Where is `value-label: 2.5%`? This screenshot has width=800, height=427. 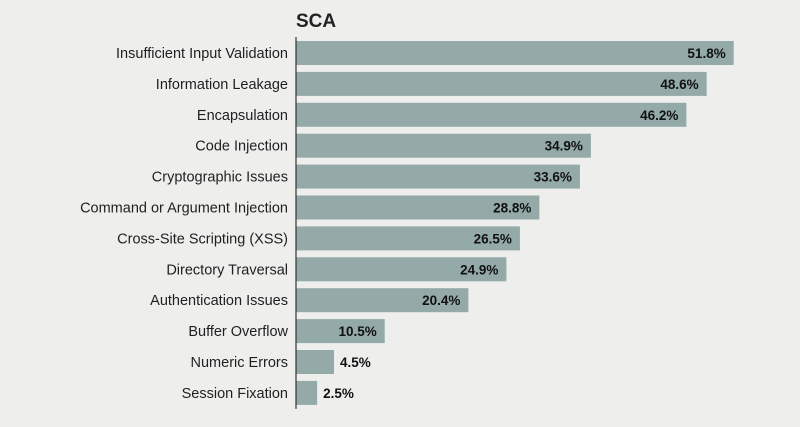 value-label: 2.5% is located at coordinates (338, 393).